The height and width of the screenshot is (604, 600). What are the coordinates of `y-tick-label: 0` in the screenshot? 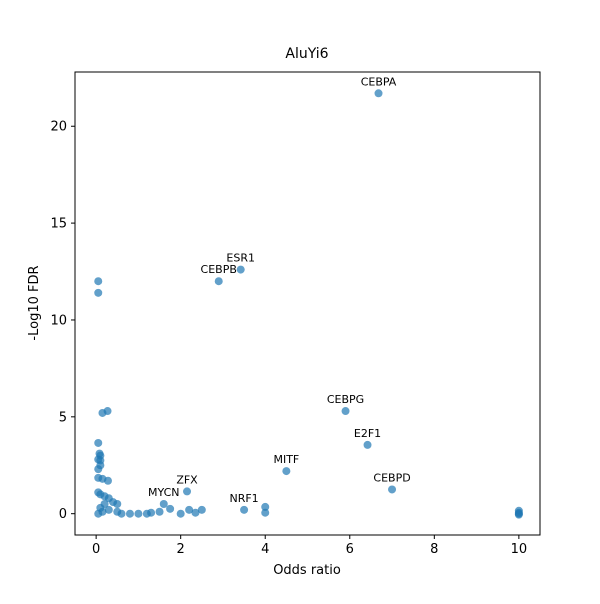 It's located at (63, 514).